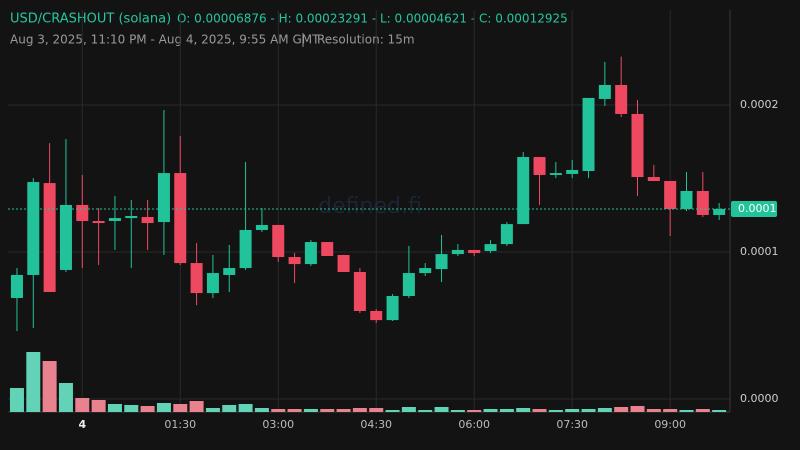  What do you see at coordinates (759, 398) in the screenshot?
I see `y-tick-label: 0.0000` at bounding box center [759, 398].